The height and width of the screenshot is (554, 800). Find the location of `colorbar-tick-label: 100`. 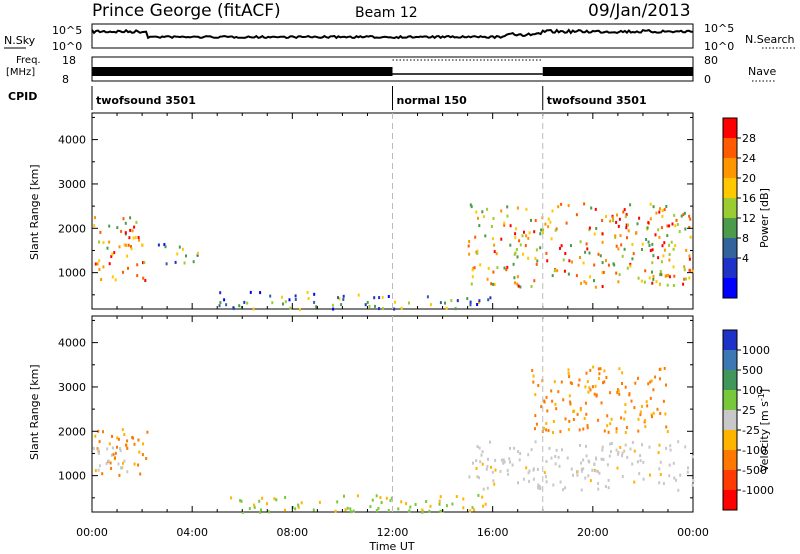

colorbar-tick-label: 100 is located at coordinates (752, 390).